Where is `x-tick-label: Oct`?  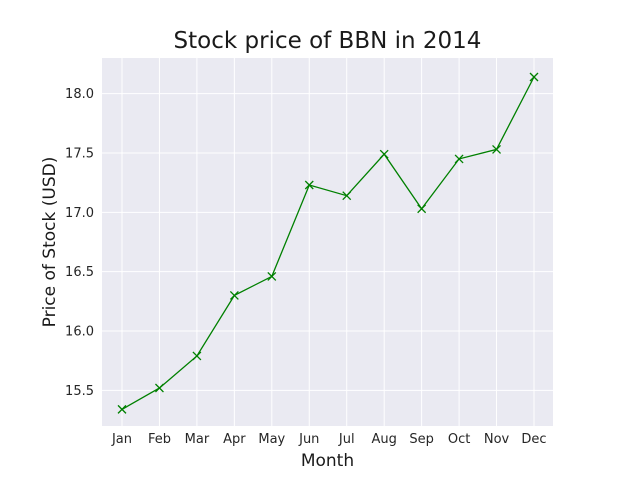
x-tick-label: Oct is located at coordinates (459, 439).